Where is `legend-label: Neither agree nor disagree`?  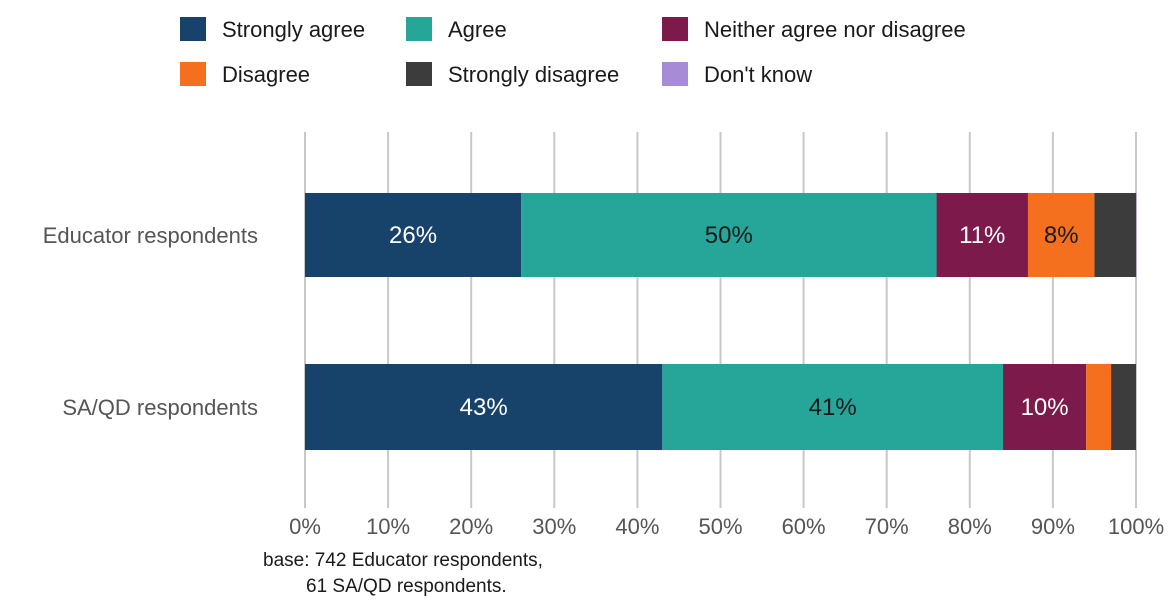 legend-label: Neither agree nor disagree is located at coordinates (835, 29).